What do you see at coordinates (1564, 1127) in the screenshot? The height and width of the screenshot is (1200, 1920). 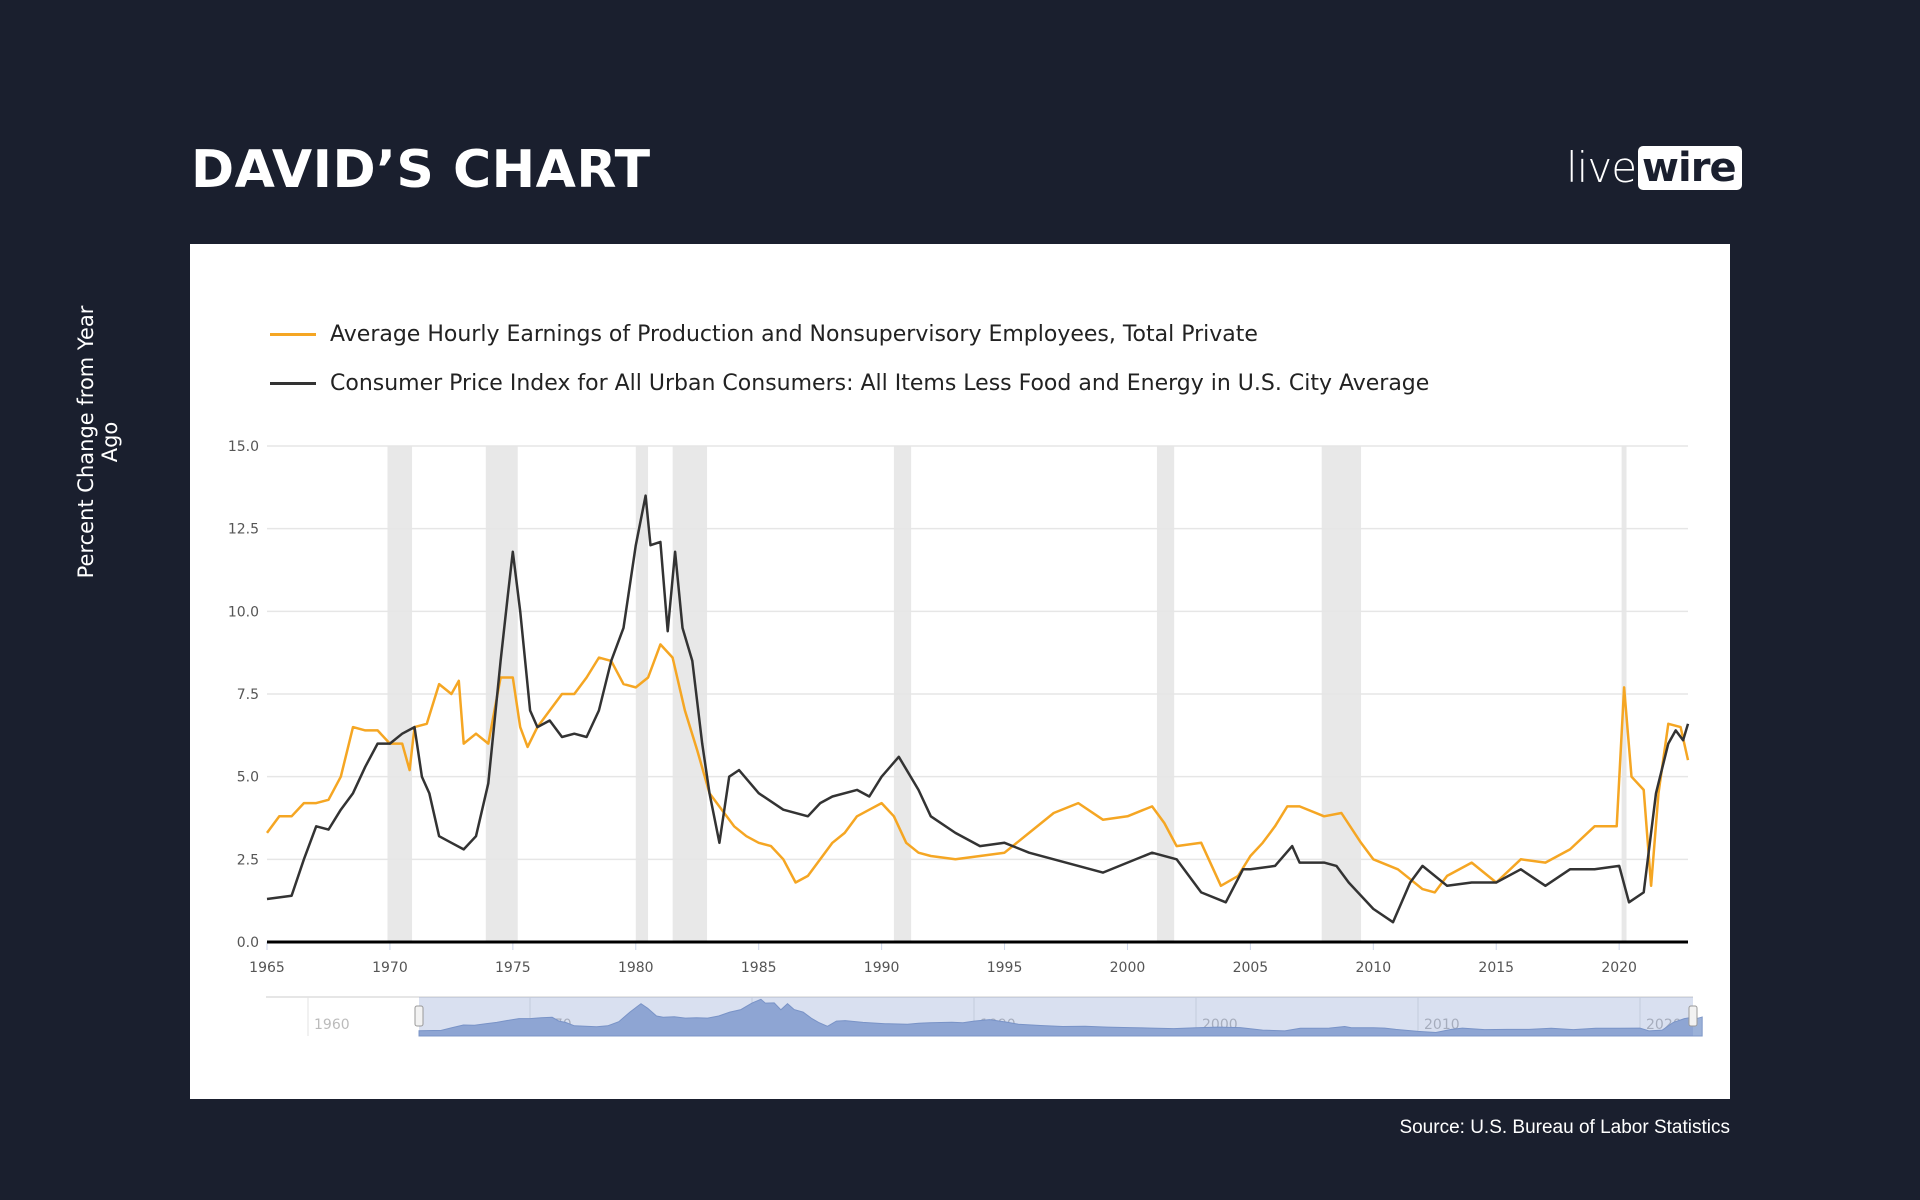 I see `source-note: Source: U.S. Bureau of Labor Statistics` at bounding box center [1564, 1127].